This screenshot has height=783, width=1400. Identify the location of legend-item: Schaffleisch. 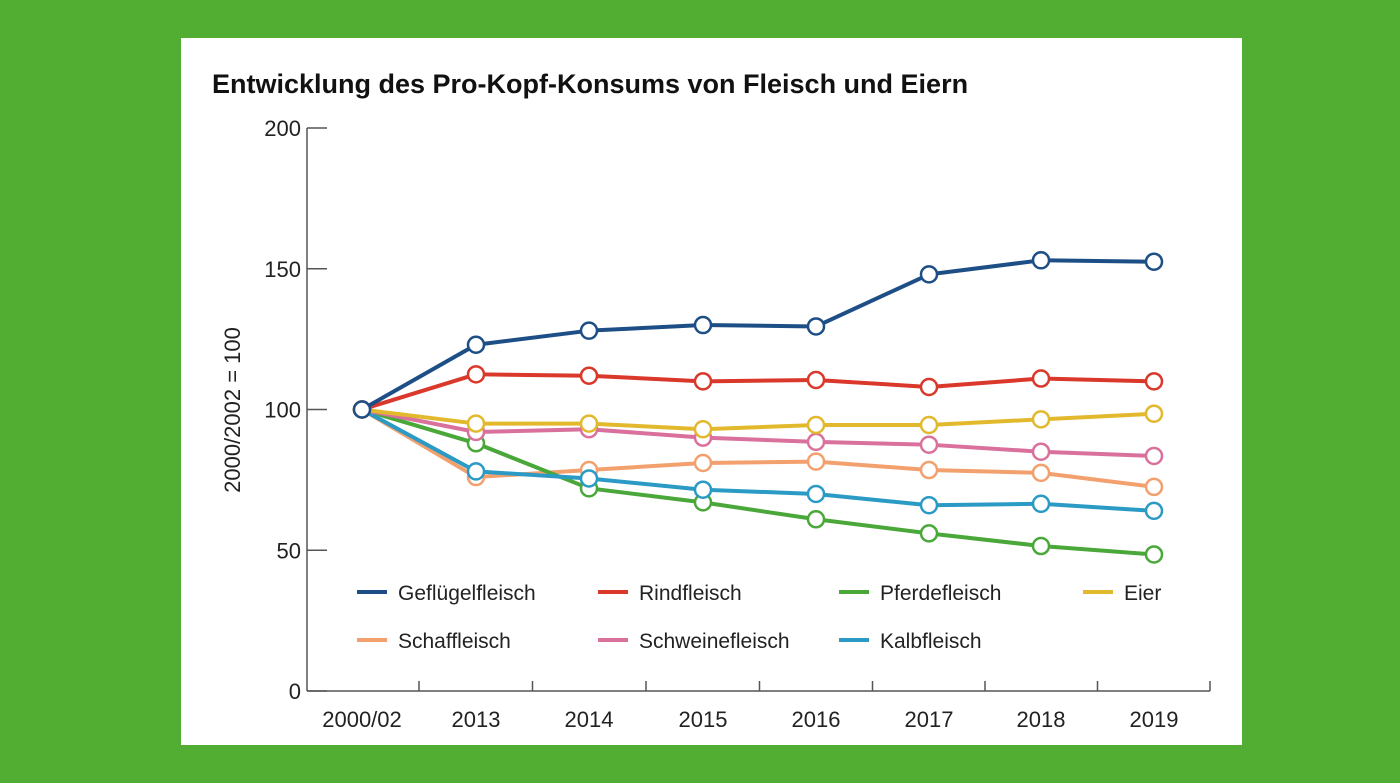
(434, 641).